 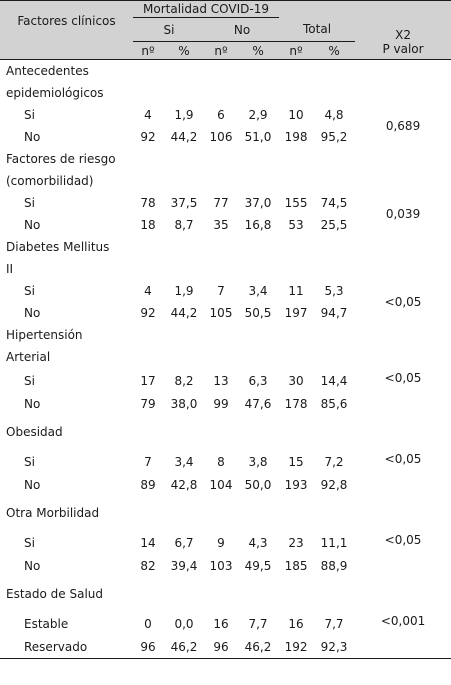 What do you see at coordinates (221, 50) in the screenshot?
I see `header-n-no: nº` at bounding box center [221, 50].